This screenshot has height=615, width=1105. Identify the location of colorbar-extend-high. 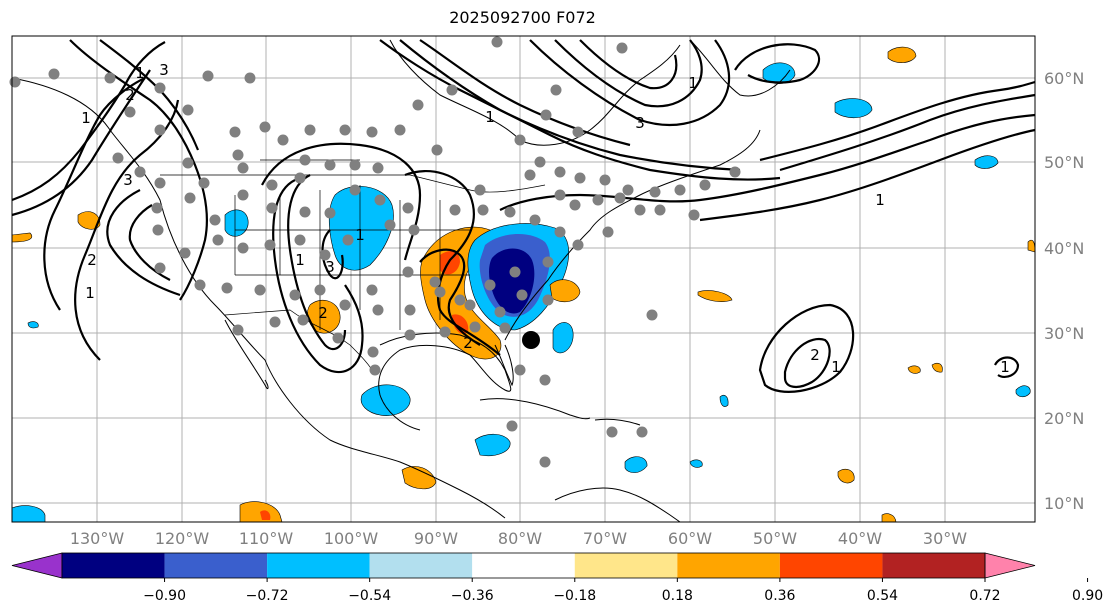
(1010, 565).